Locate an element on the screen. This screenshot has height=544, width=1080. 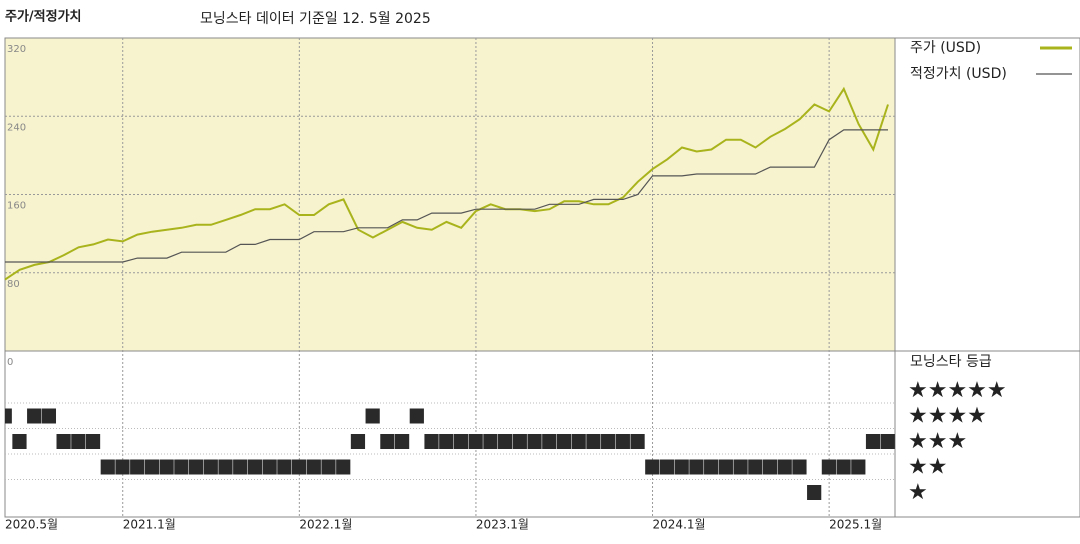
rating-label: ★★★★ is located at coordinates (947, 416).